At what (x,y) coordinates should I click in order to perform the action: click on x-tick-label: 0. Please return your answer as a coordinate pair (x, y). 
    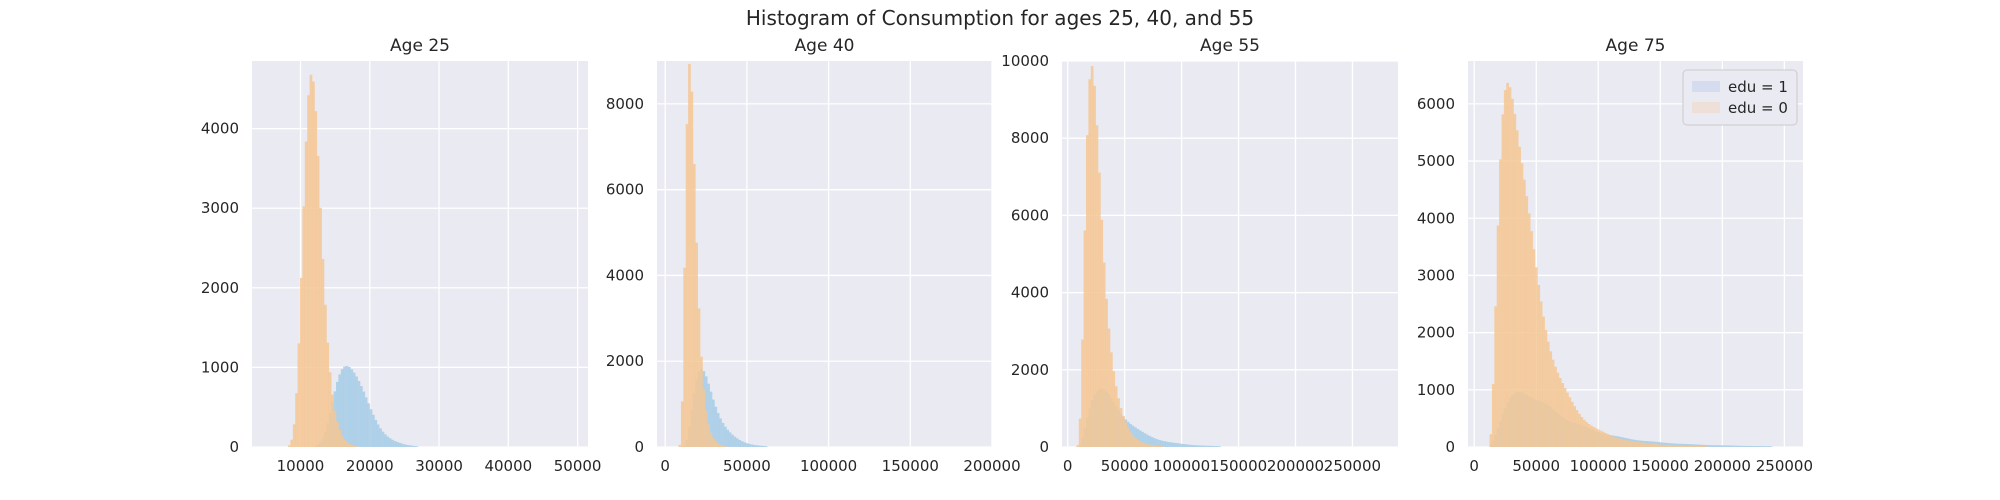
    Looking at the image, I should click on (665, 466).